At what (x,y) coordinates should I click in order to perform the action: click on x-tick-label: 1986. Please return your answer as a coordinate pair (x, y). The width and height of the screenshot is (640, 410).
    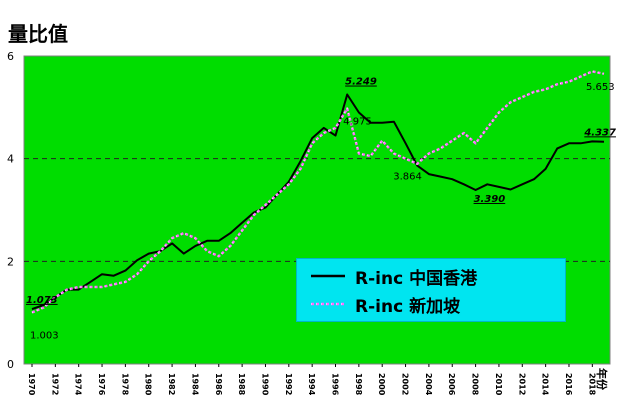
    Looking at the image, I should click on (218, 384).